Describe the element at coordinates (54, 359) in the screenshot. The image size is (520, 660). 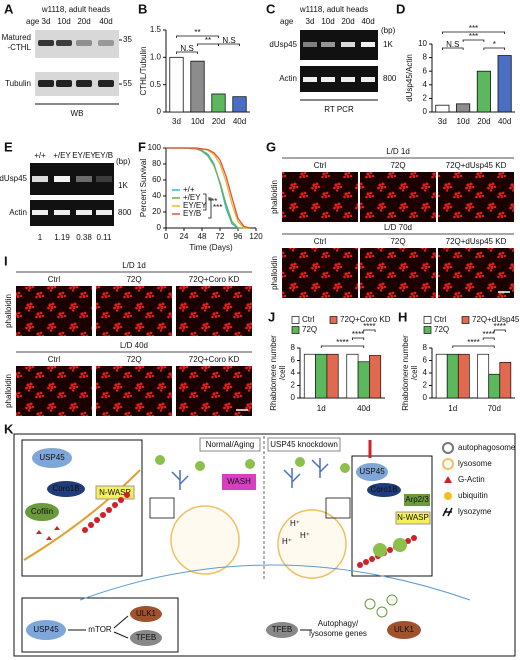
I see `column-label: Ctrl` at that location.